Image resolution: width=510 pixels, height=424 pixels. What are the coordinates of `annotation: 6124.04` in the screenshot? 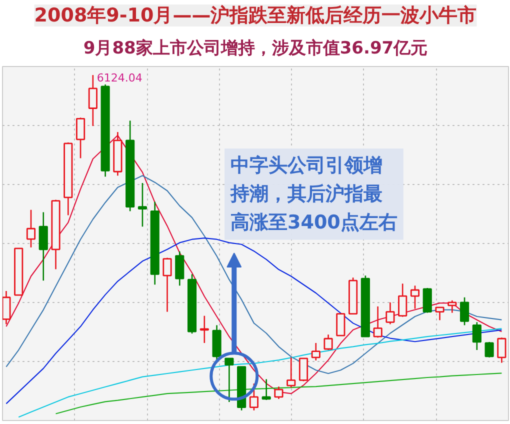 It's located at (119, 78).